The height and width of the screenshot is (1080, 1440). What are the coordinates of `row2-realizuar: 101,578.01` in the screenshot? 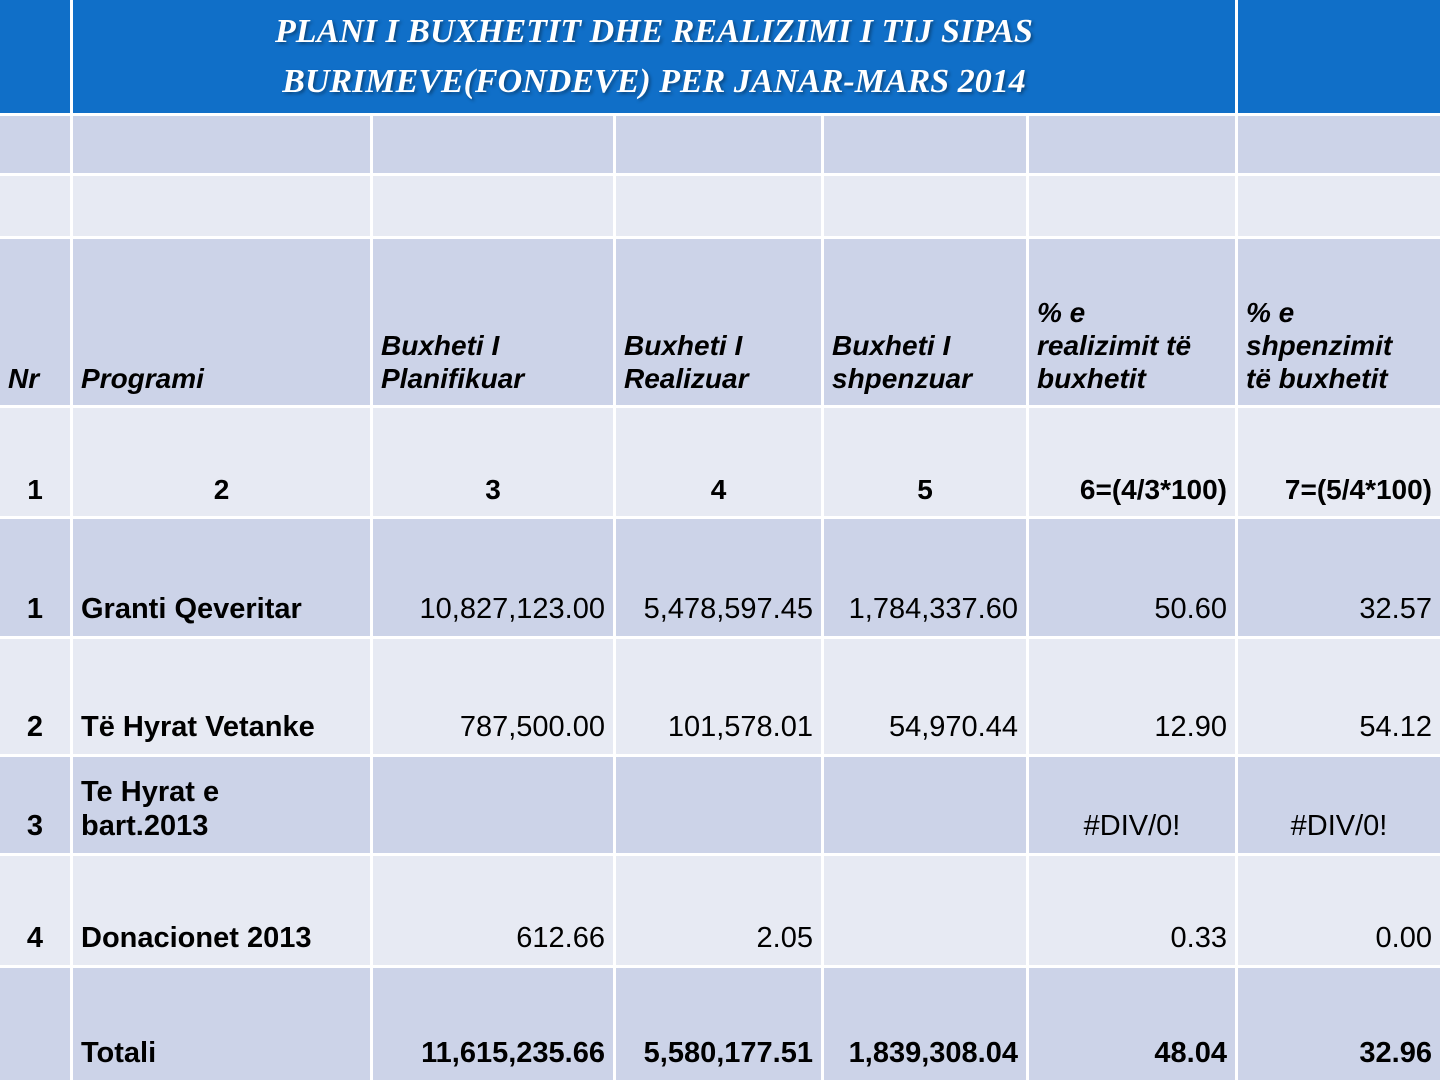 It's located at (718, 696).